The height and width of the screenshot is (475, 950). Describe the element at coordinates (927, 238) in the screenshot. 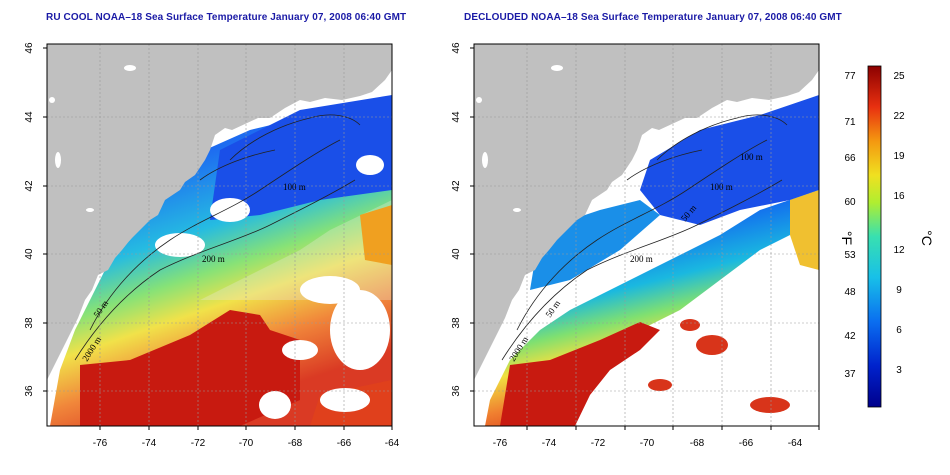

I see `colorbar-celsius-label: °C` at that location.